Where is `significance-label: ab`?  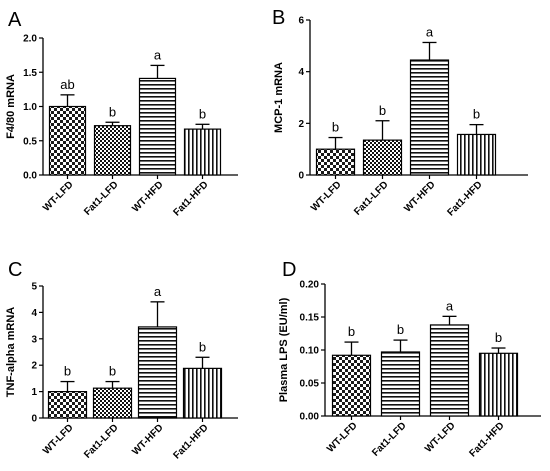
significance-label: ab is located at coordinates (67, 84).